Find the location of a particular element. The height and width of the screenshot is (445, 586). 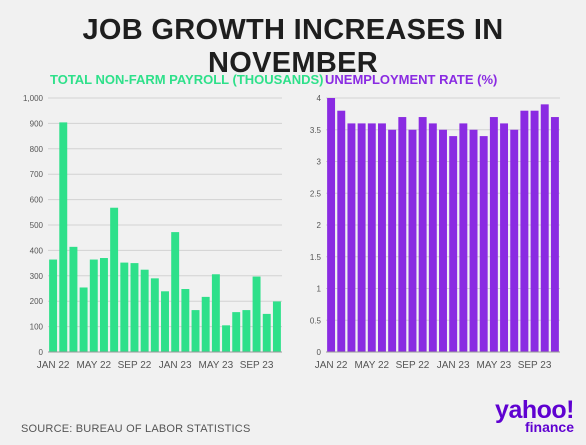

unemployment-xtick-label: SEP 23 is located at coordinates (535, 365).